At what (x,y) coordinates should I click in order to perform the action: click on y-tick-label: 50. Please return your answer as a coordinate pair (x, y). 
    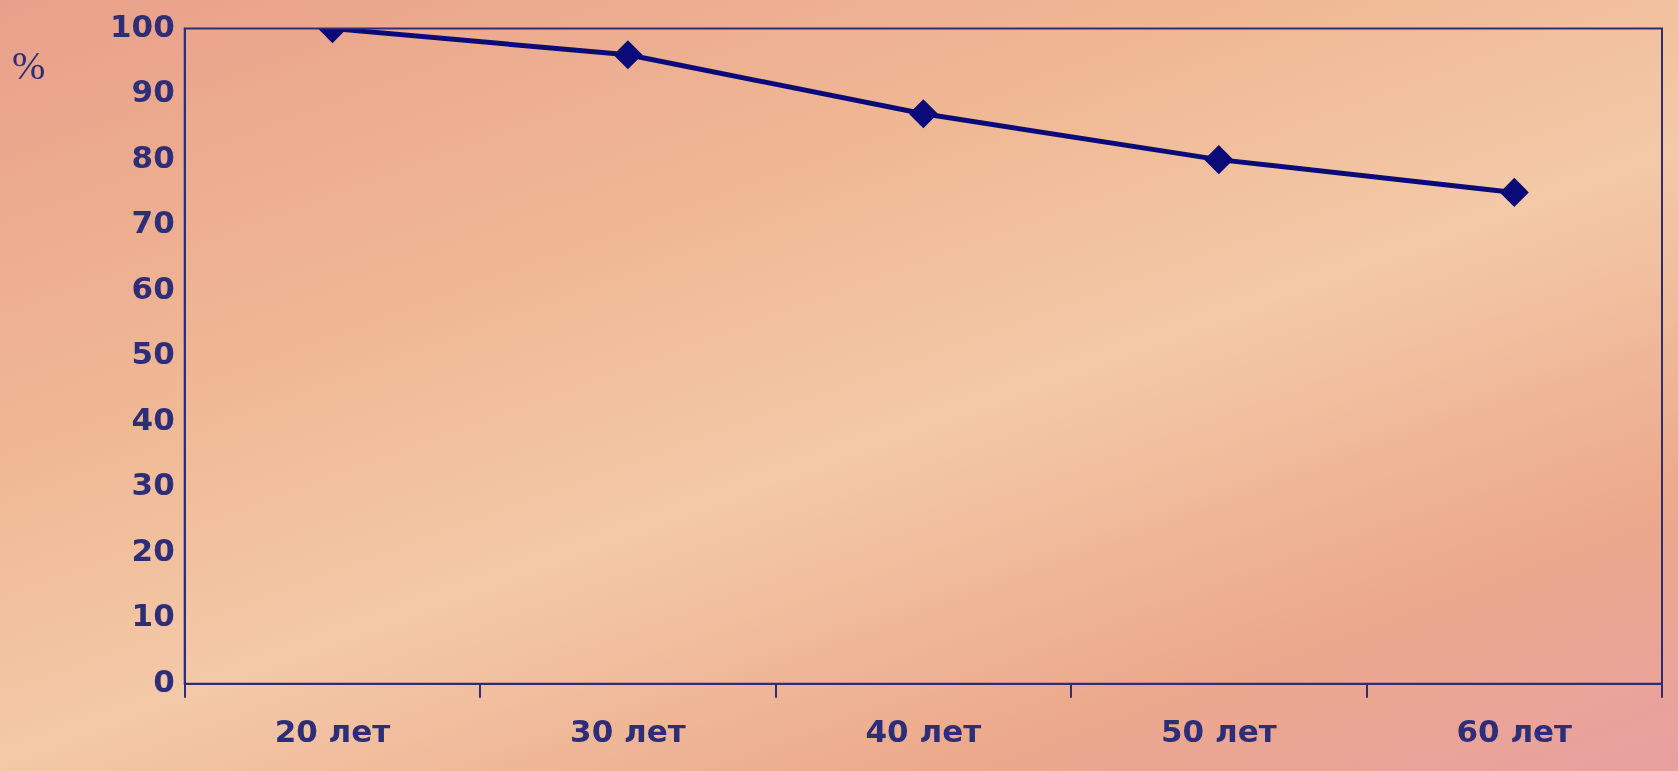
    Looking at the image, I should click on (153, 353).